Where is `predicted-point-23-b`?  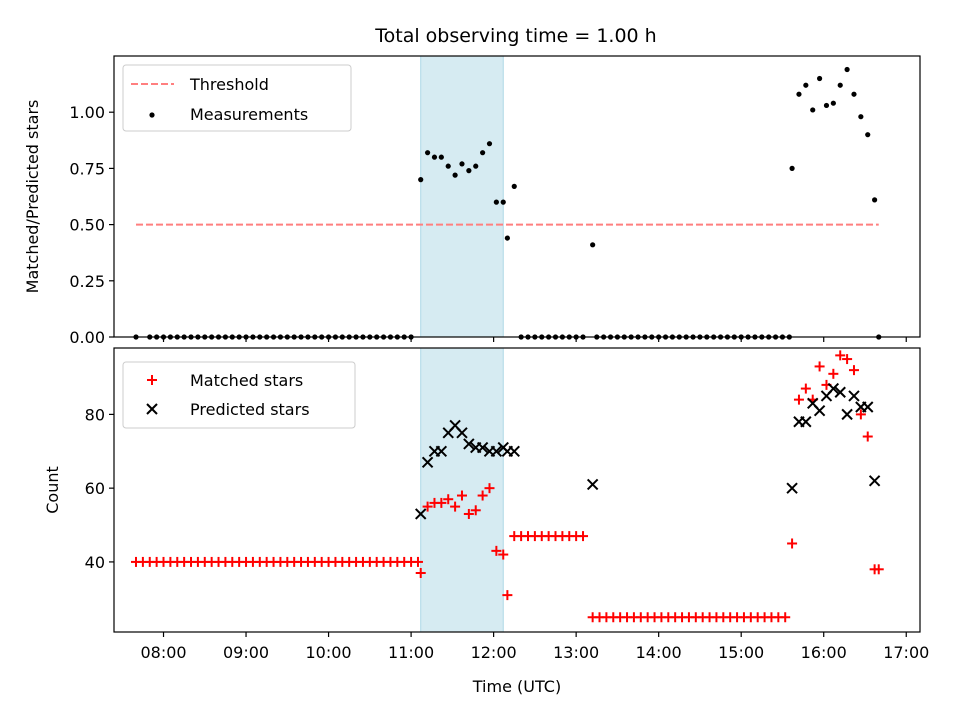
predicted-point-23-b is located at coordinates (840, 392).